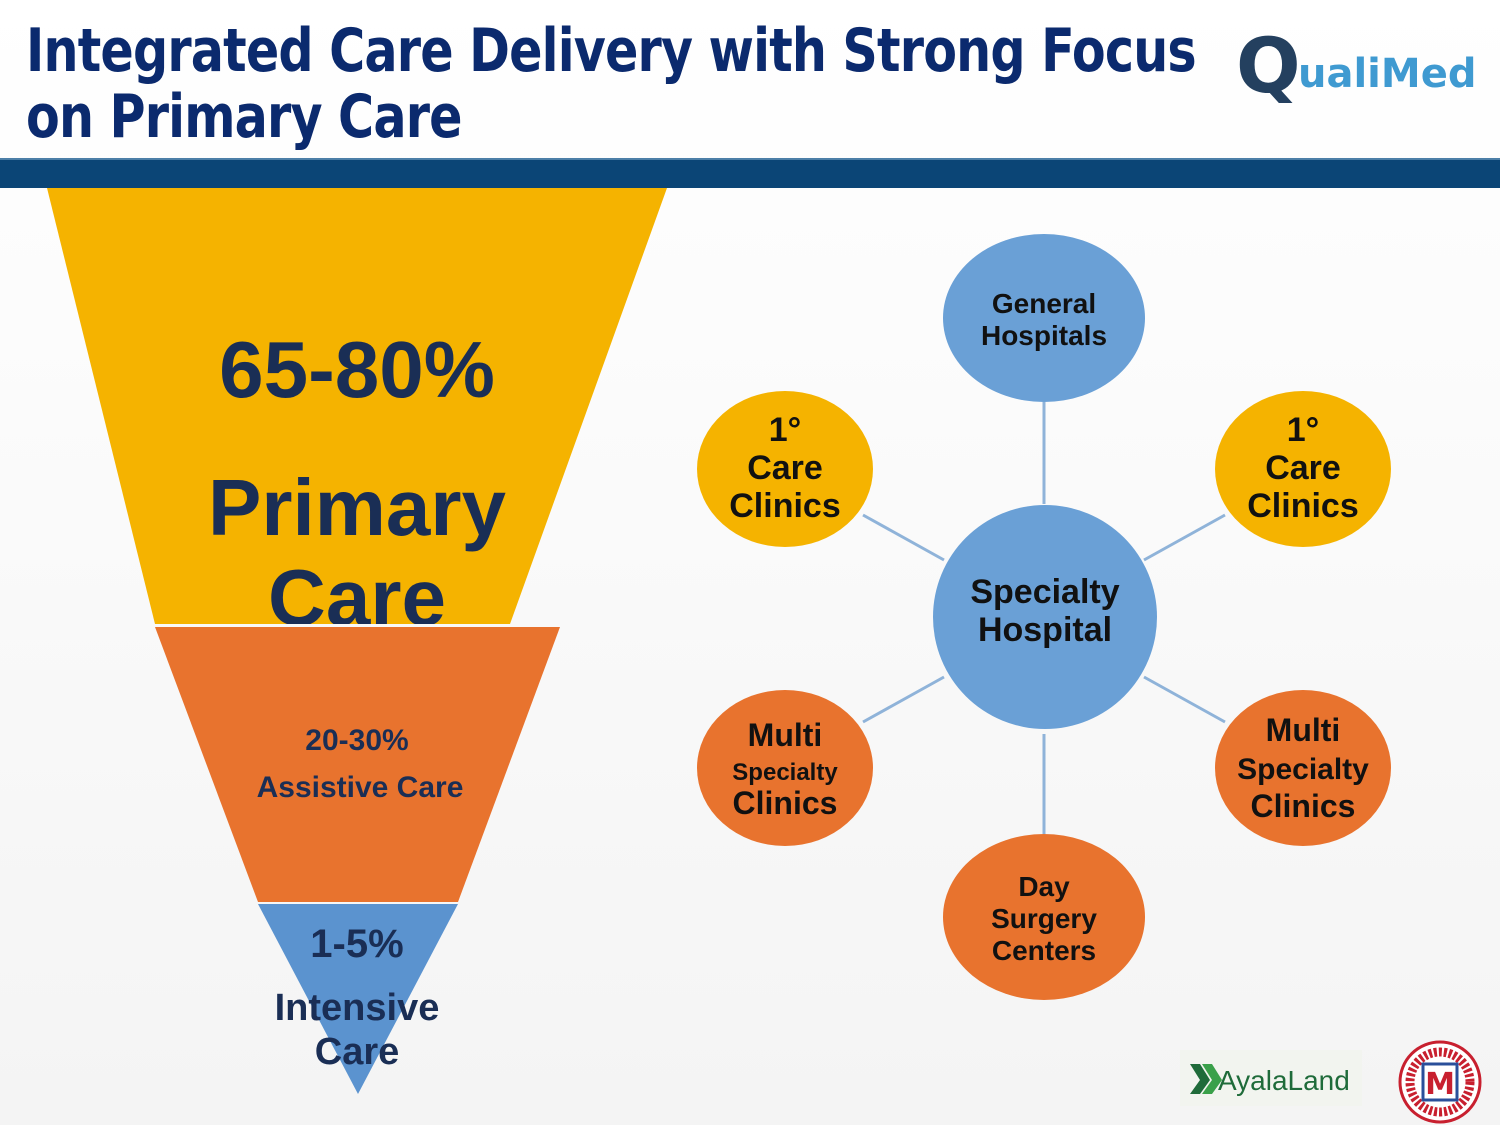 This screenshot has height=1125, width=1500. I want to click on node-general-hospitals-circle, so click(1044, 318).